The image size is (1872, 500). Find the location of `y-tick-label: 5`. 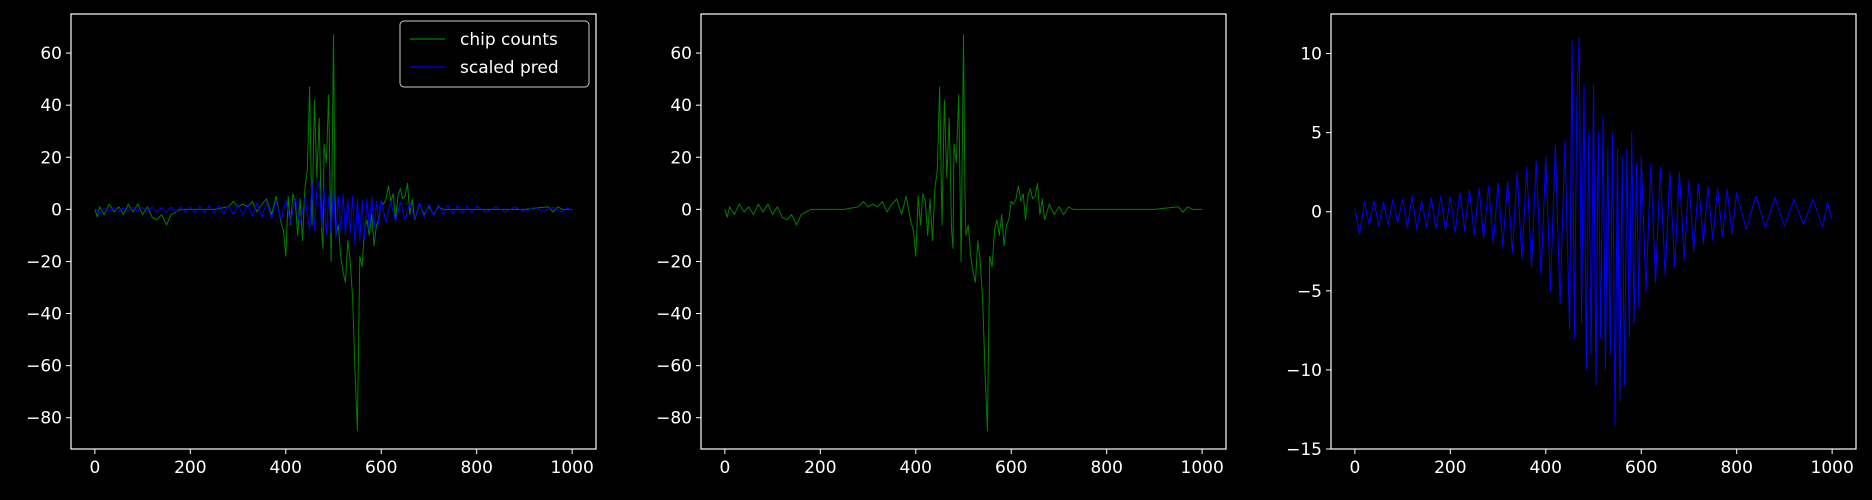

y-tick-label: 5 is located at coordinates (1316, 134).